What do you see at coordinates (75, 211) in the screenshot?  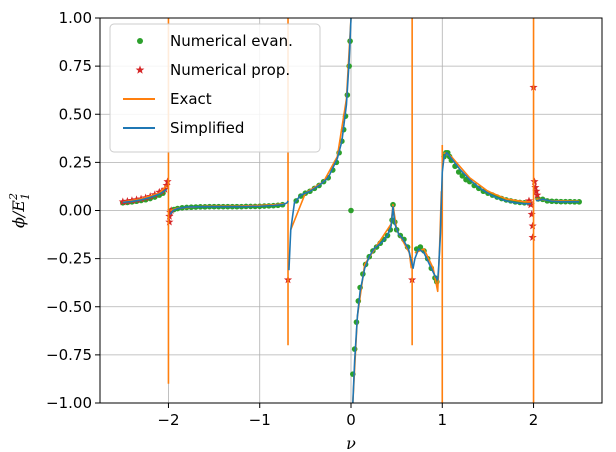 I see `y-tick-label: 0.00` at bounding box center [75, 211].